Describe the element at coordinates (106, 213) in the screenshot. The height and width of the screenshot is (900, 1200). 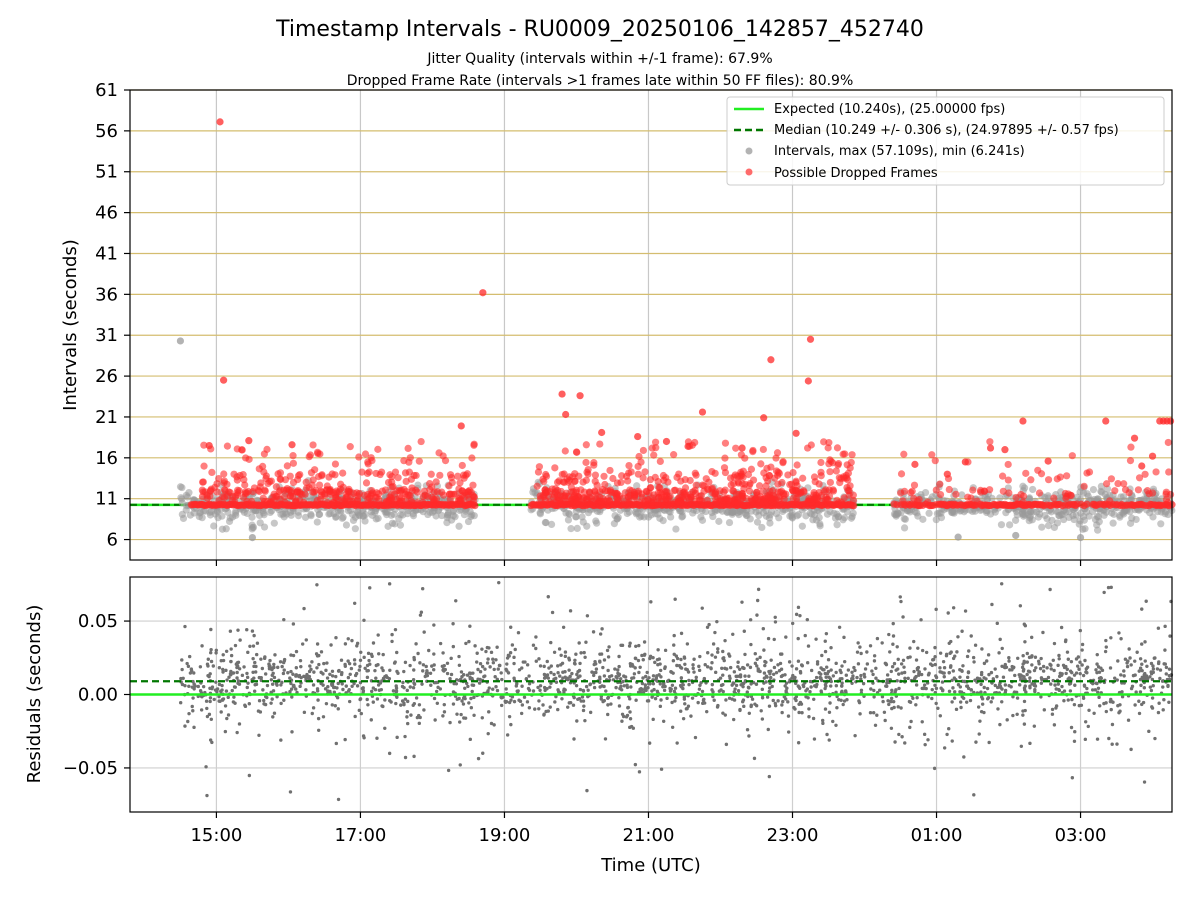
I see `intervals-y-tick-label: 46` at that location.